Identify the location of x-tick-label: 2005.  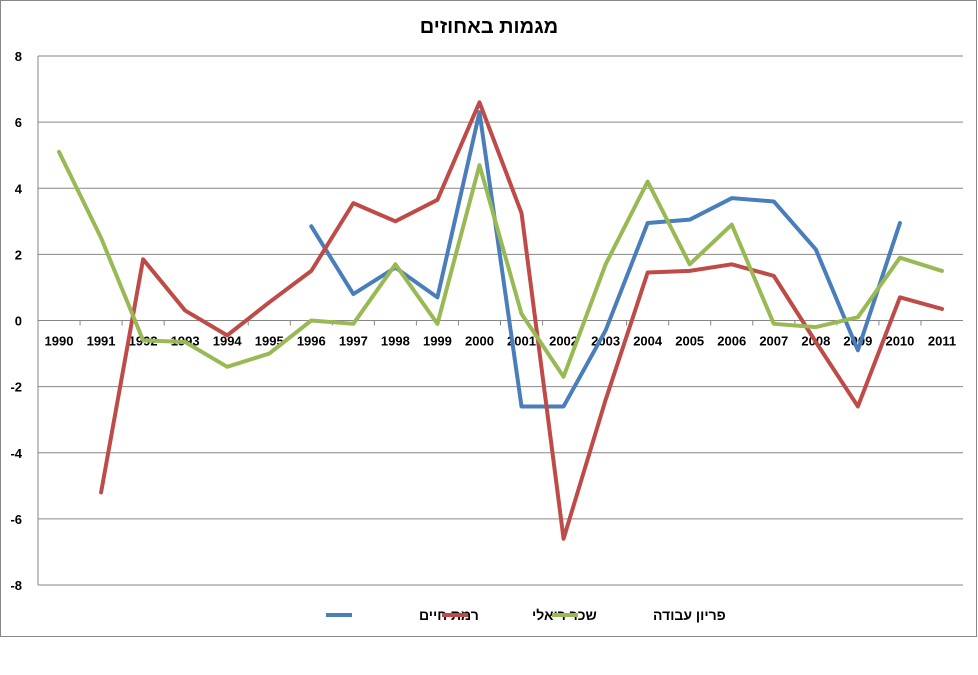
(689, 341).